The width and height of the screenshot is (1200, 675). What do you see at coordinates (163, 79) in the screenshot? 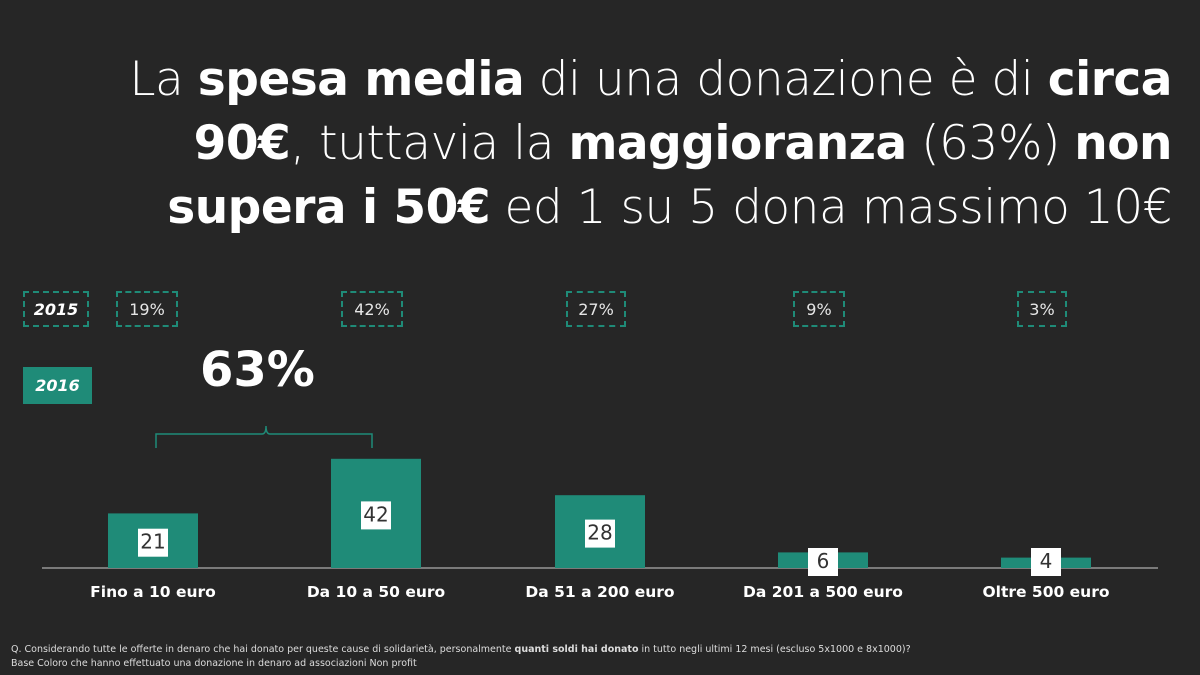
I see `title-part: La` at bounding box center [163, 79].